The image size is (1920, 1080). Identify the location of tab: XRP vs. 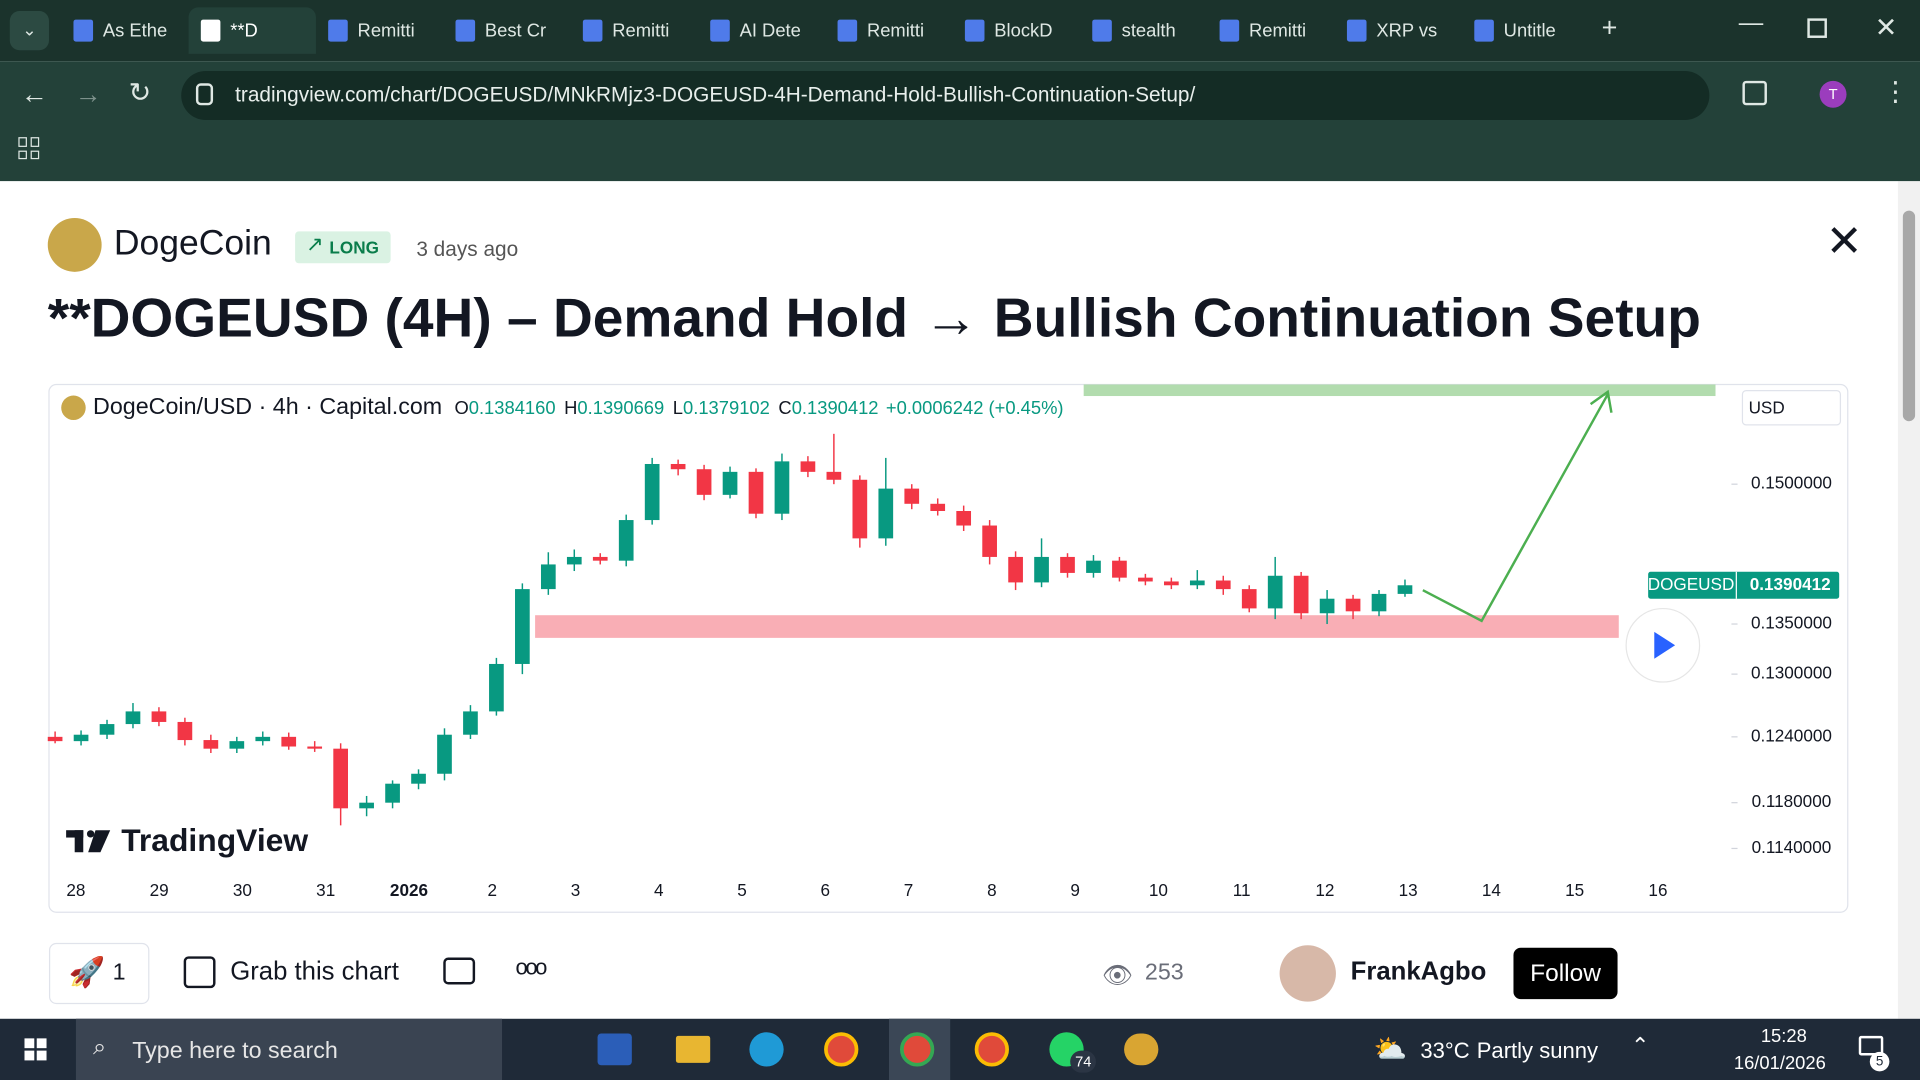
(1398, 30).